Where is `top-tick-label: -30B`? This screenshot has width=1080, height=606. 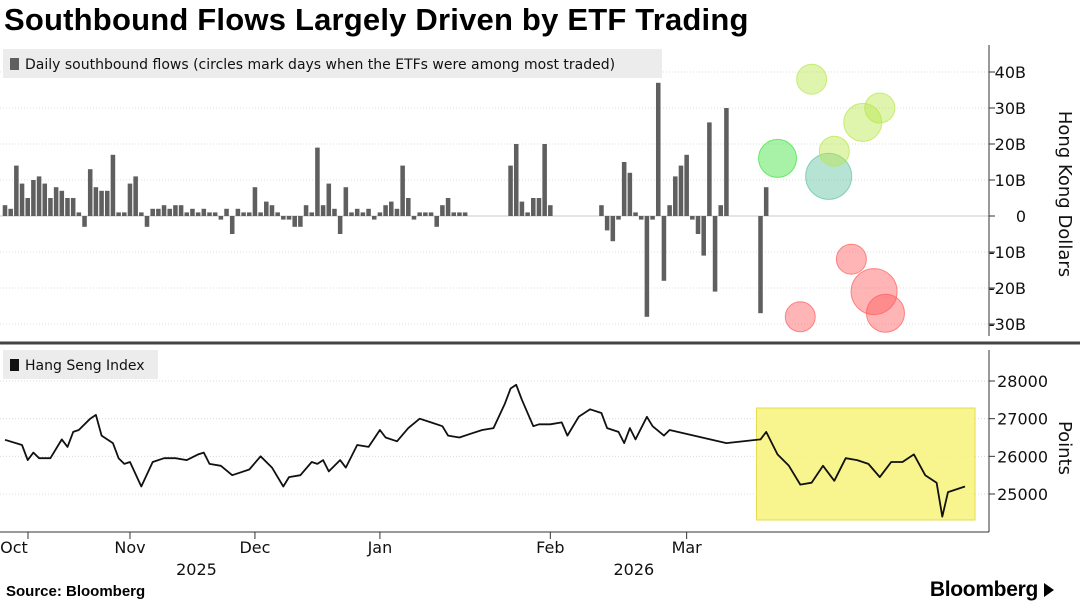
top-tick-label: -30B is located at coordinates (1007, 324).